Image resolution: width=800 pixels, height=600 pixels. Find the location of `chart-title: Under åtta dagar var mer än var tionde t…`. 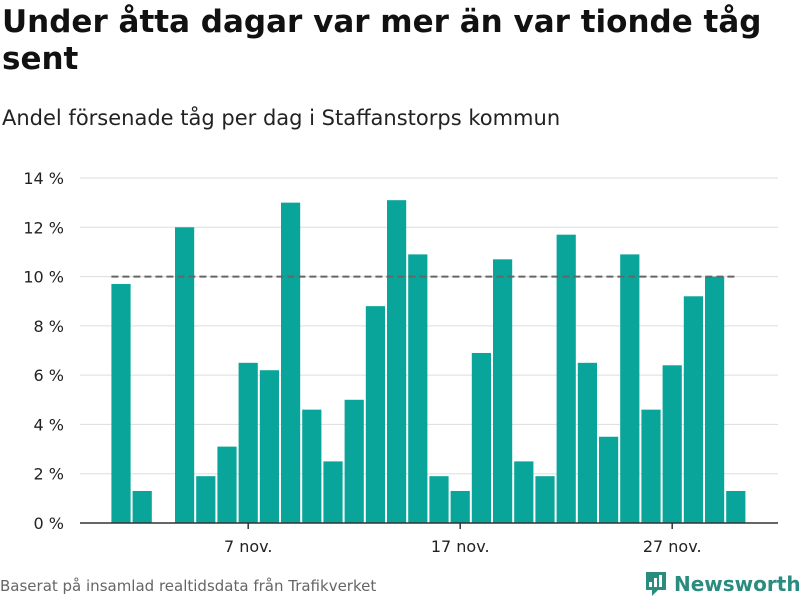

chart-title: Under åtta dagar var mer än var tionde t… is located at coordinates (382, 40).